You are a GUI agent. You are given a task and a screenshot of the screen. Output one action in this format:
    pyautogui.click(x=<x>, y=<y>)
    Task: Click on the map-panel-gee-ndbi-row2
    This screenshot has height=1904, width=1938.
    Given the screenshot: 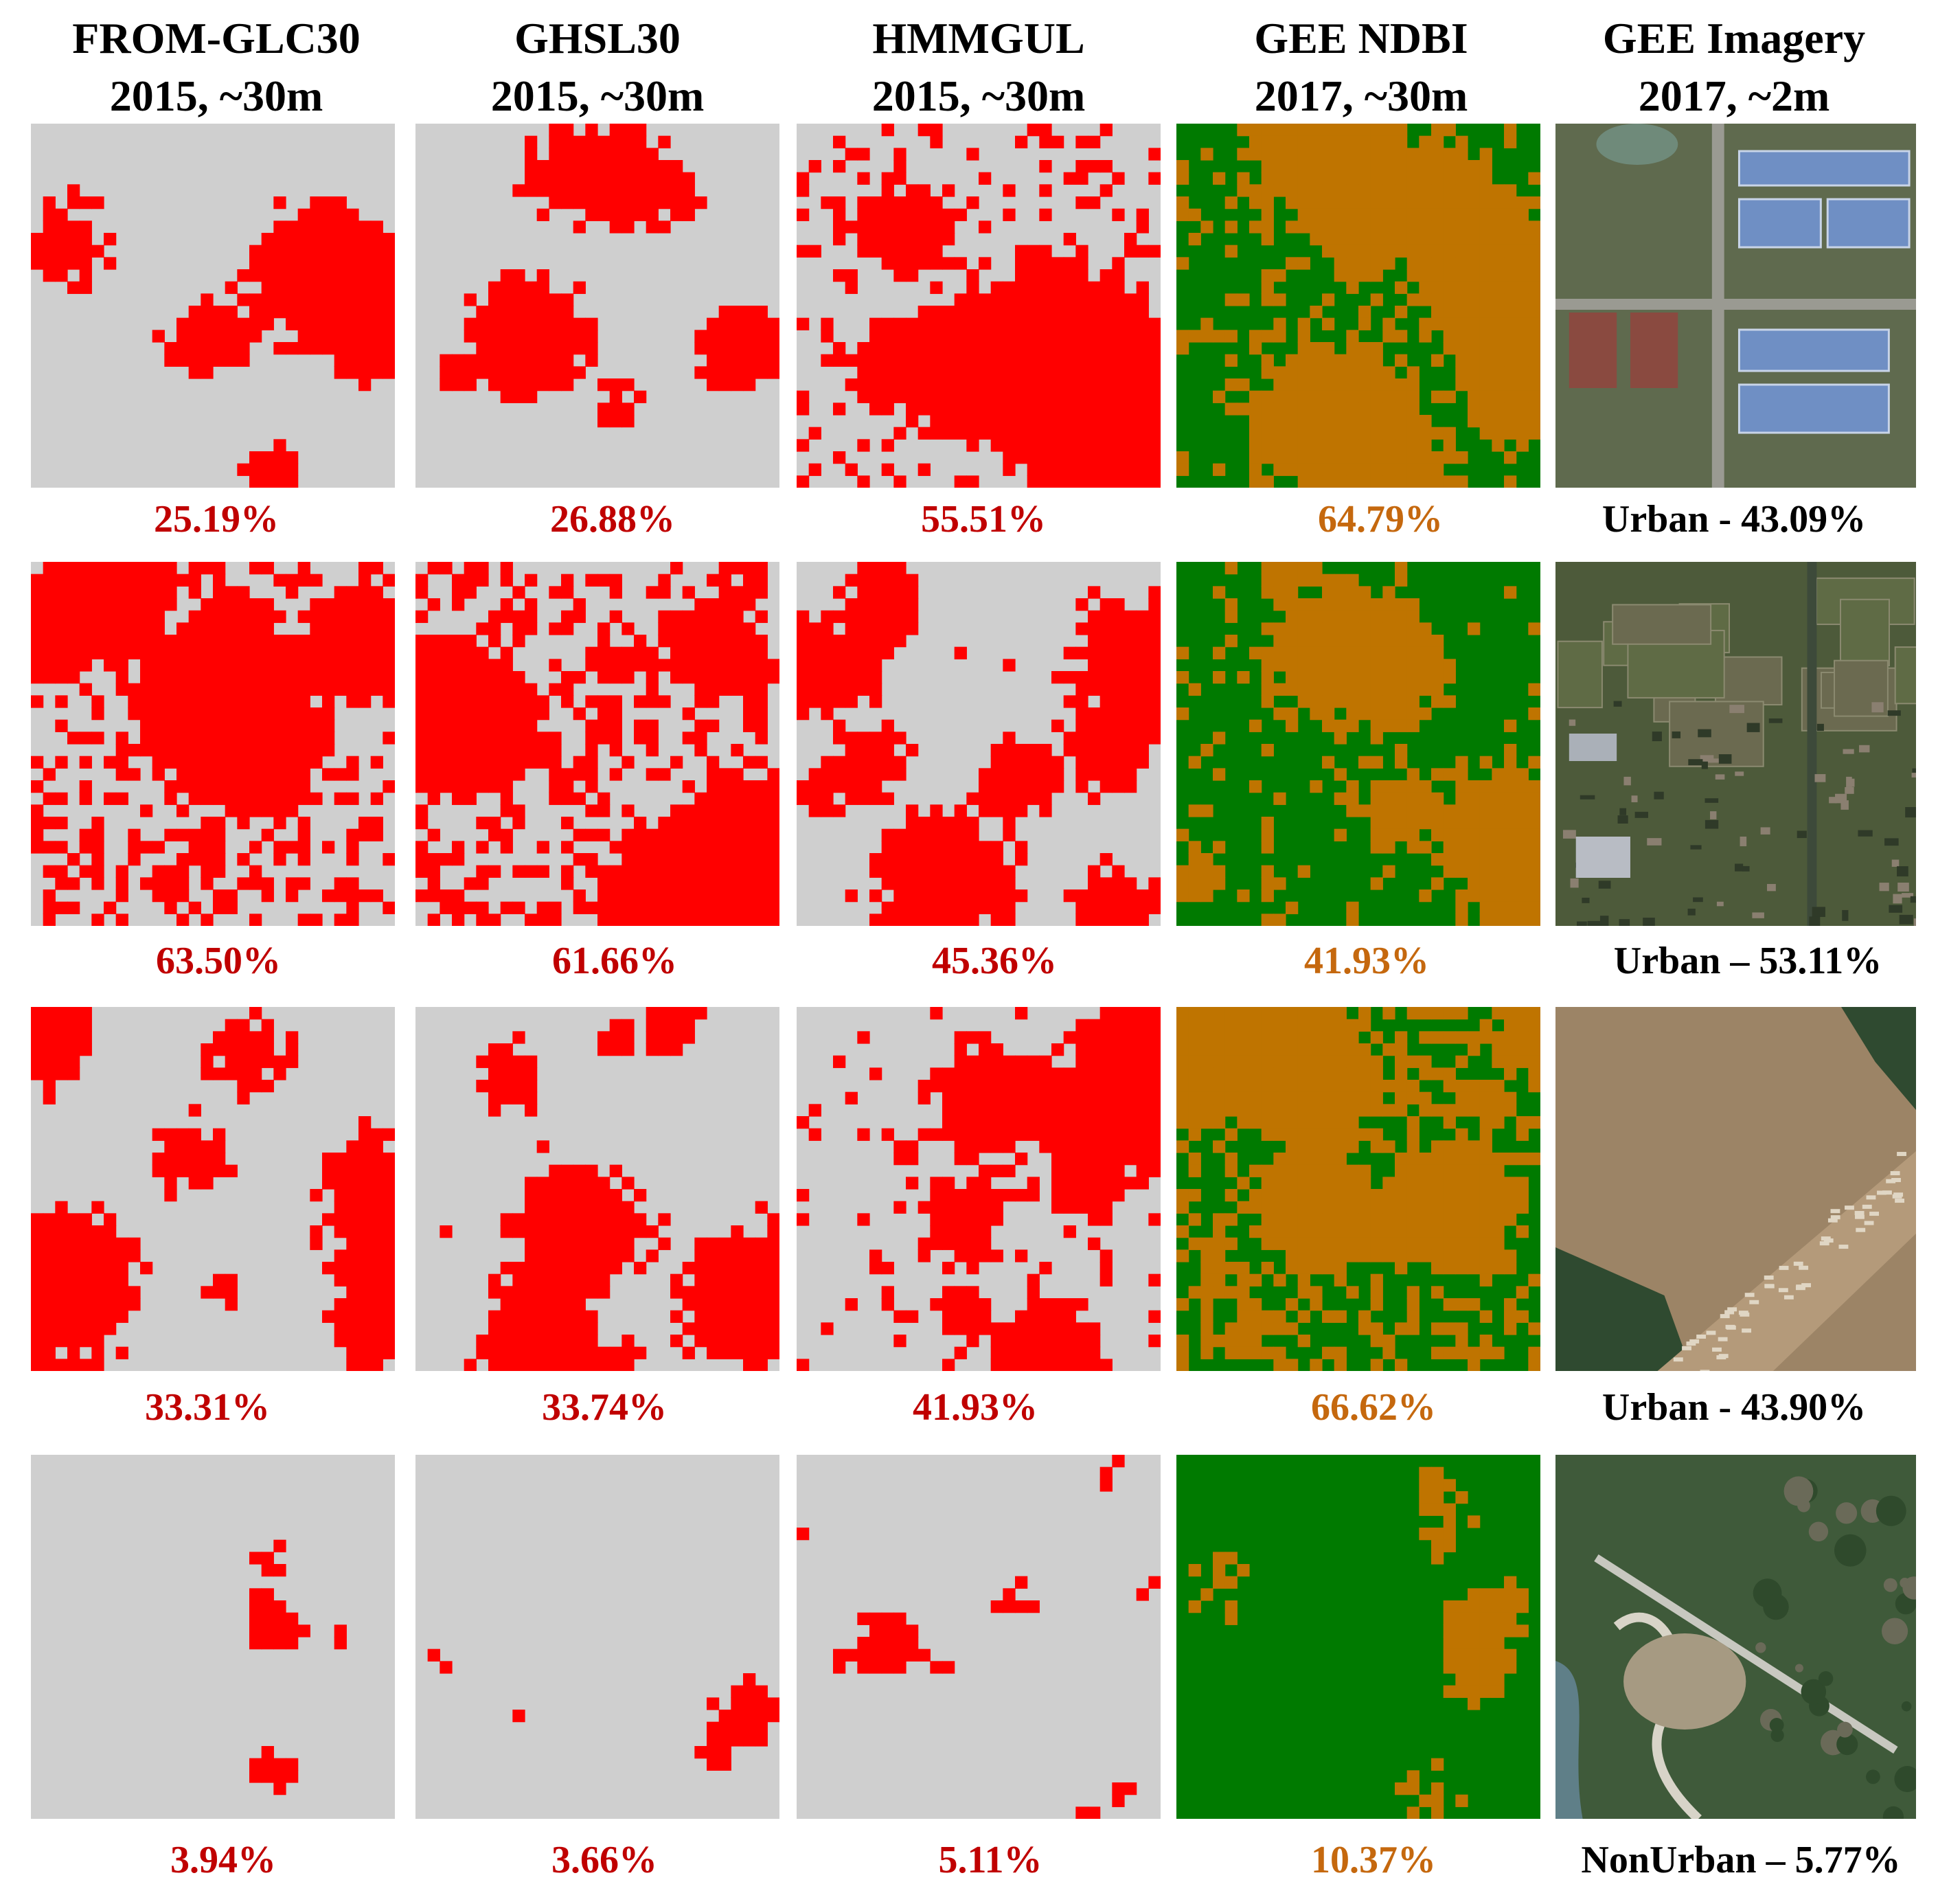 What is the action you would take?
    pyautogui.click(x=1358, y=744)
    